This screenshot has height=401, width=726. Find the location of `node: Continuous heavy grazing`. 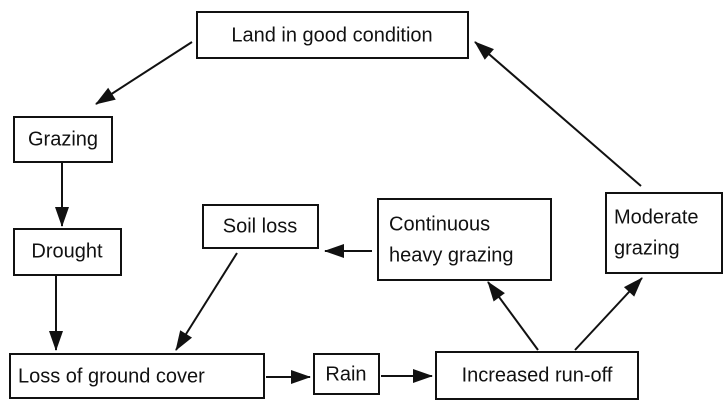

node: Continuous heavy grazing is located at coordinates (464, 239).